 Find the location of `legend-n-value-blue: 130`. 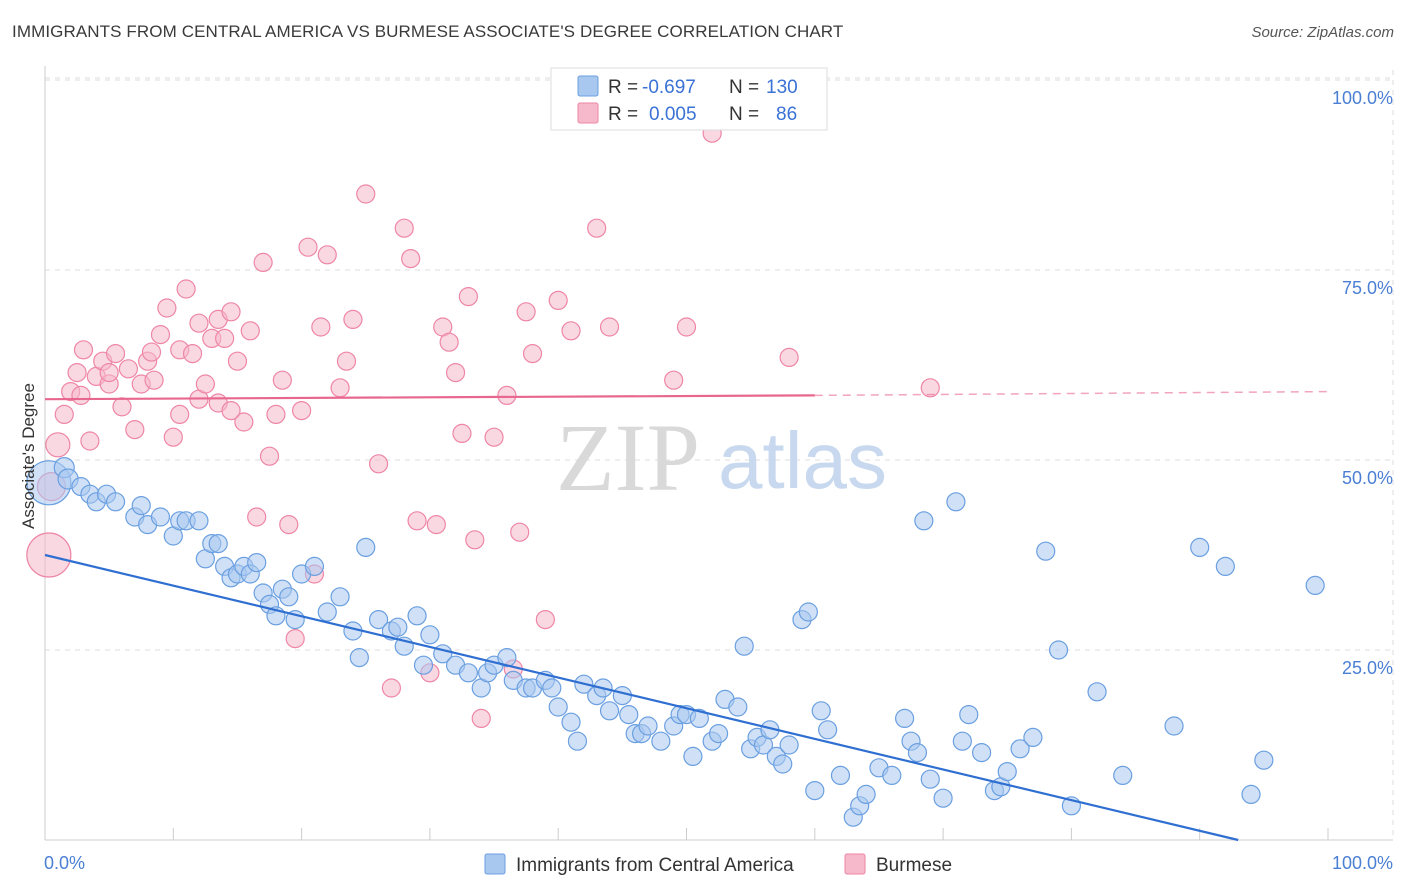

legend-n-value-blue: 130 is located at coordinates (782, 87).